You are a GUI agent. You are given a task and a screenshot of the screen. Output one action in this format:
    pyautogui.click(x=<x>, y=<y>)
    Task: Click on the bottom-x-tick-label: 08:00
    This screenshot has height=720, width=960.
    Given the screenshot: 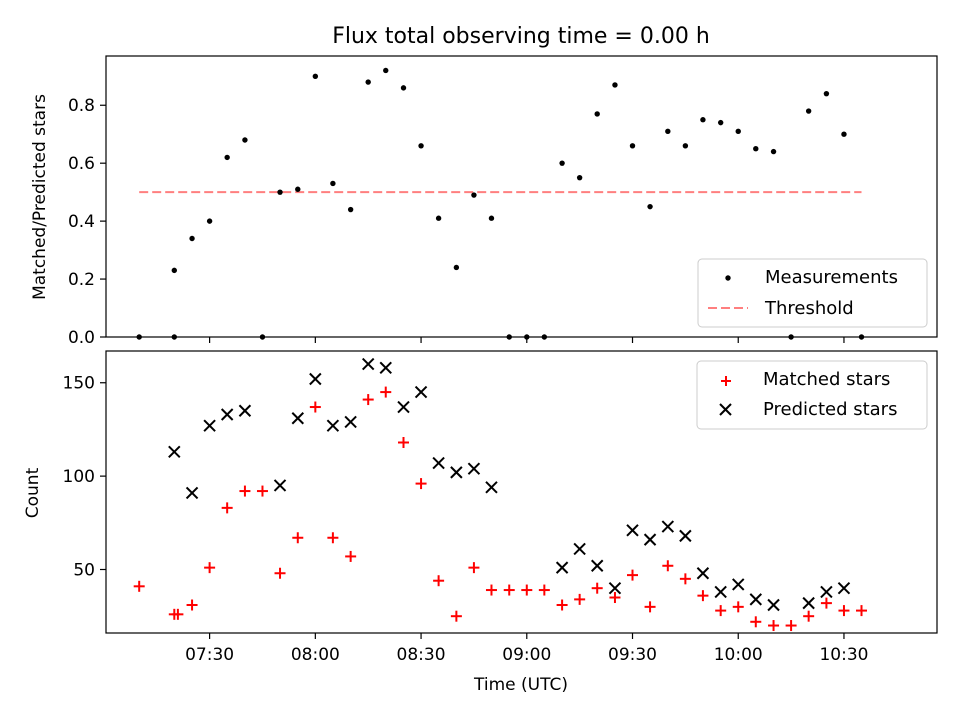 What is the action you would take?
    pyautogui.click(x=315, y=655)
    